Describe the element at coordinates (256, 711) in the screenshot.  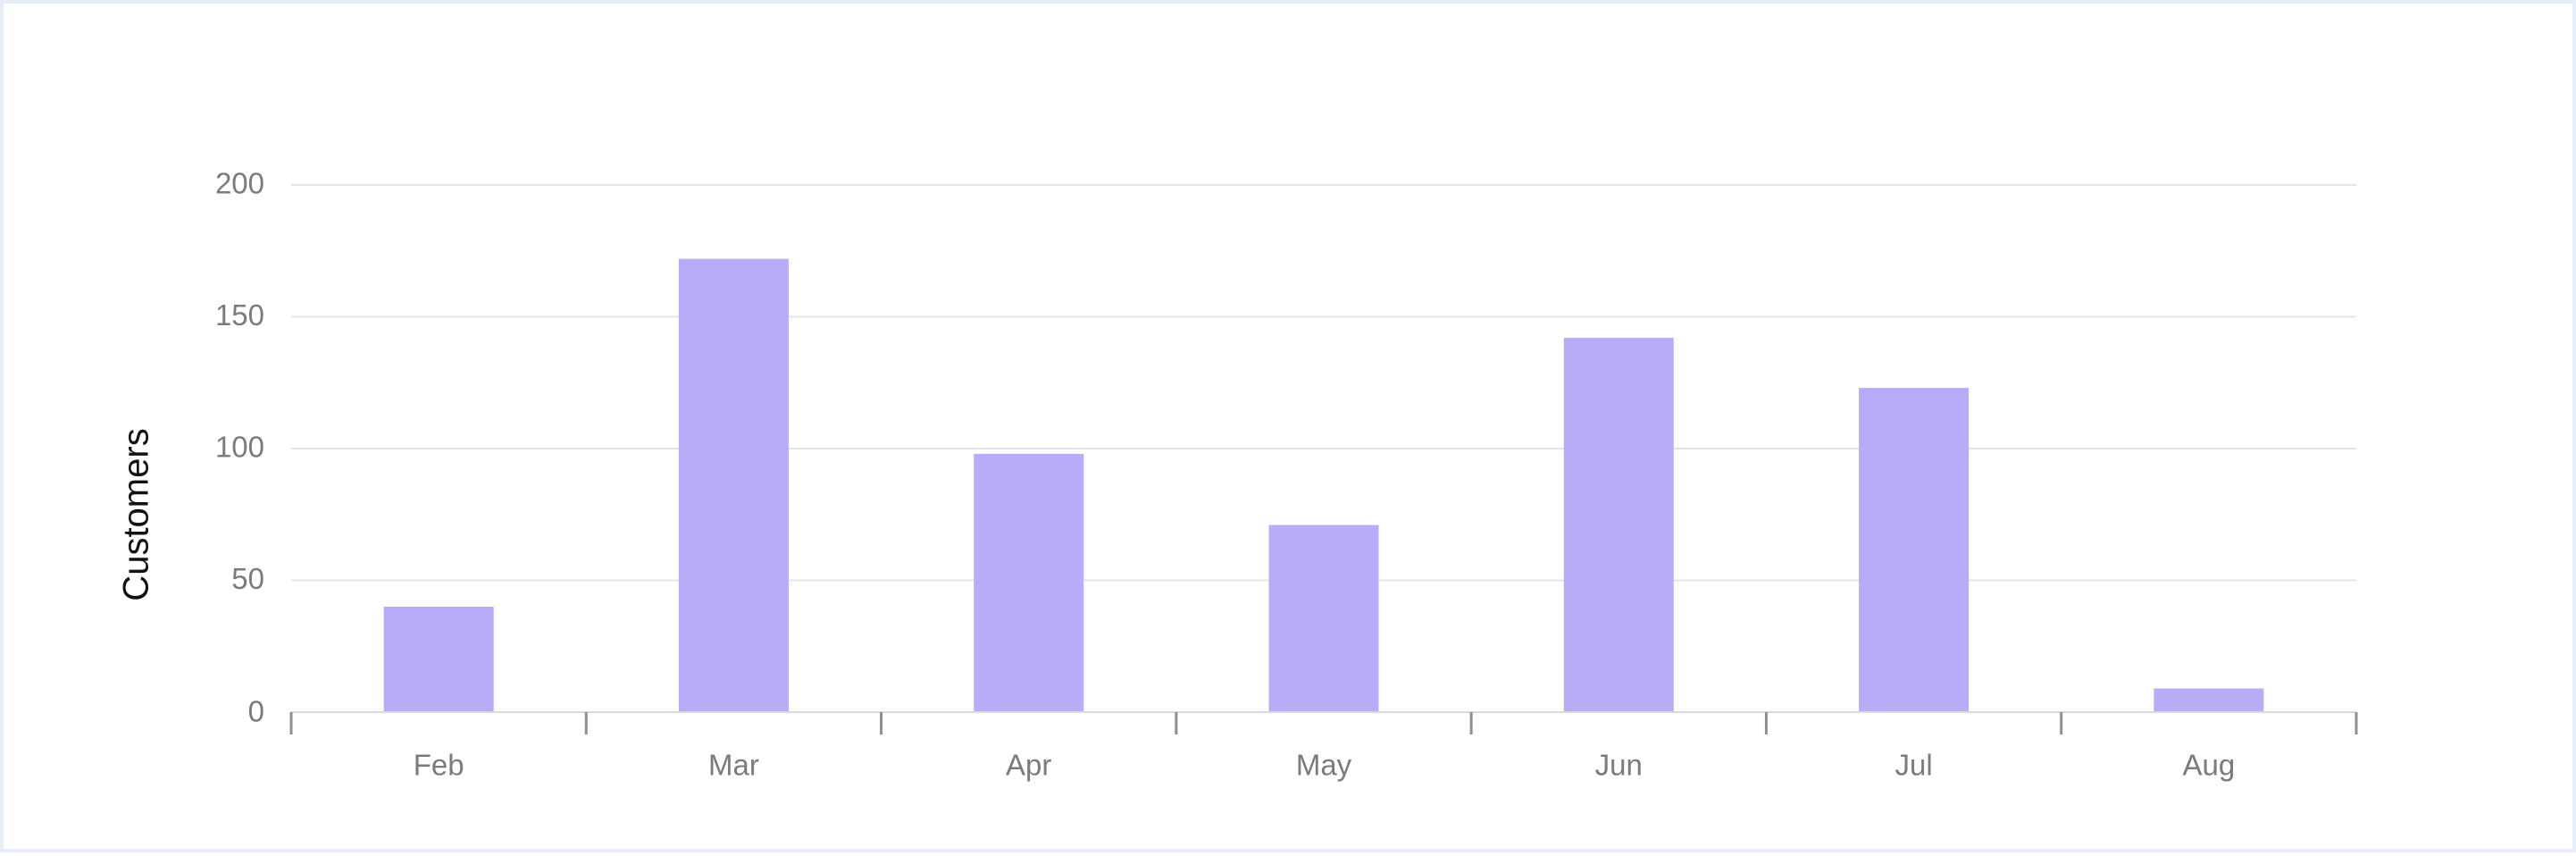
I see `y-tick-label: 0` at that location.